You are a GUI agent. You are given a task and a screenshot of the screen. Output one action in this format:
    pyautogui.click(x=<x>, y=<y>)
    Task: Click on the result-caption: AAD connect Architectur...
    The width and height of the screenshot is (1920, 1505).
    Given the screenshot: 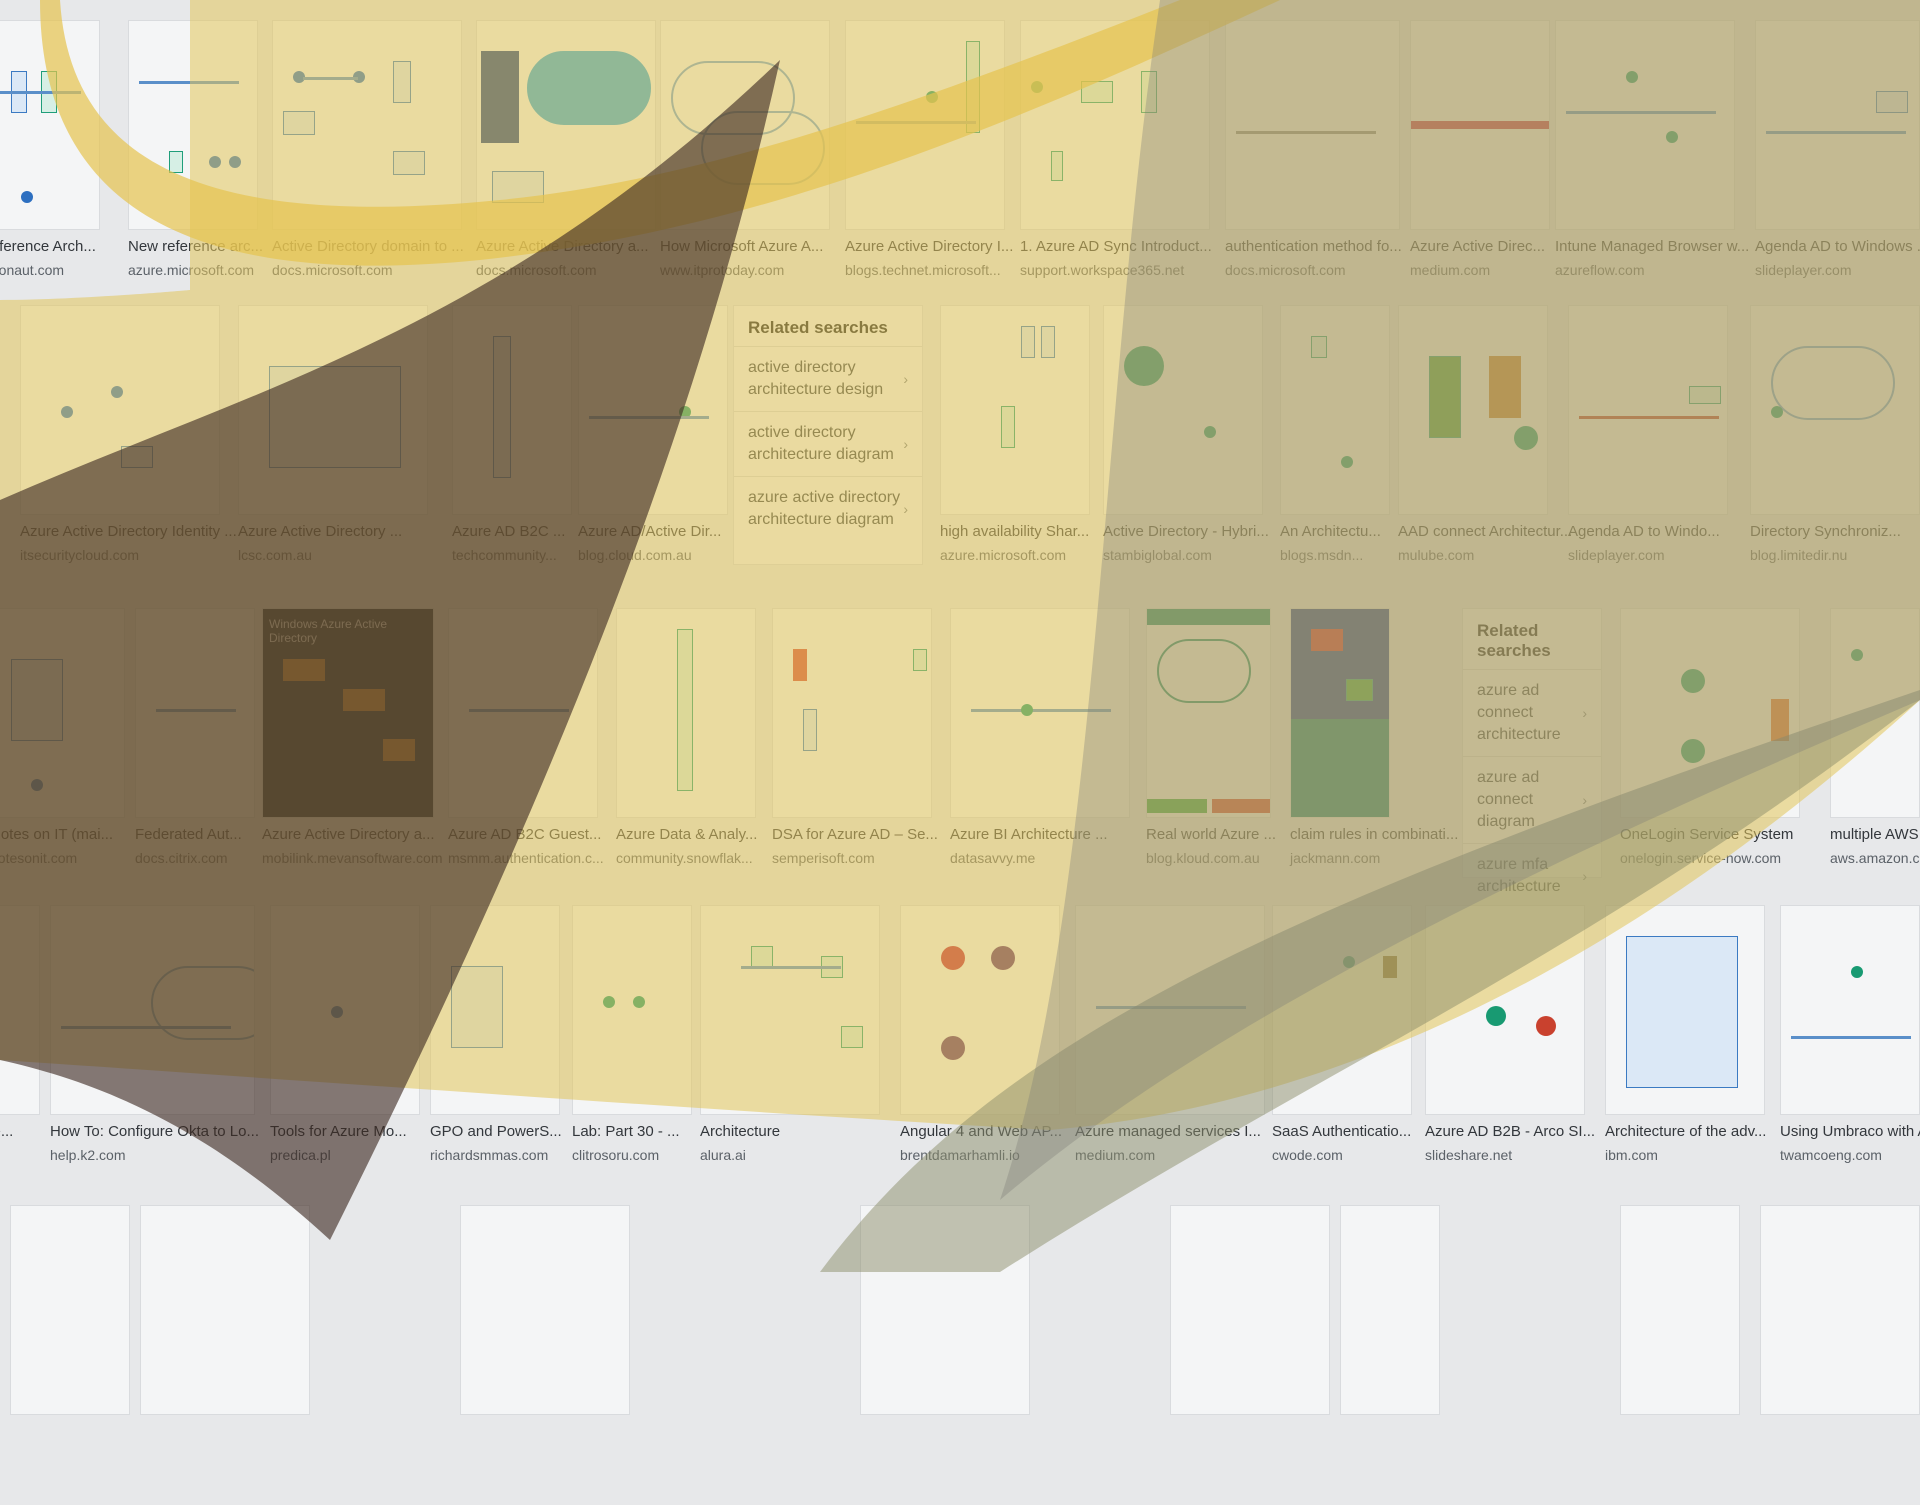 What is the action you would take?
    pyautogui.click(x=1485, y=531)
    